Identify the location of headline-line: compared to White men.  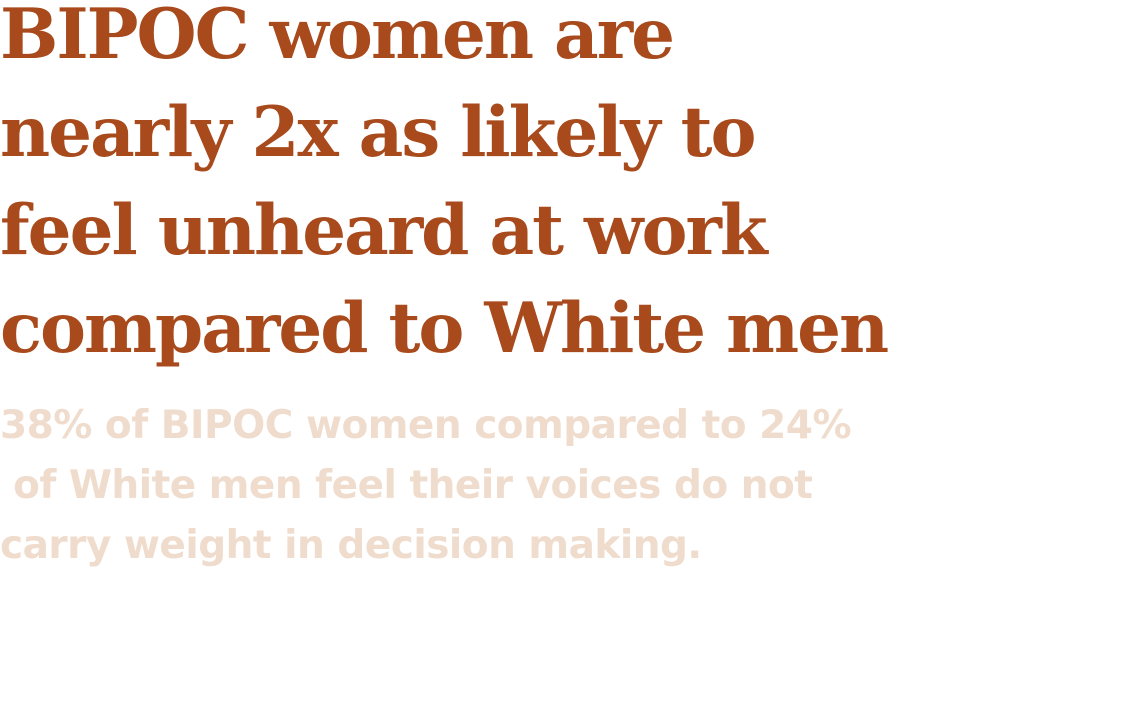
(444, 328).